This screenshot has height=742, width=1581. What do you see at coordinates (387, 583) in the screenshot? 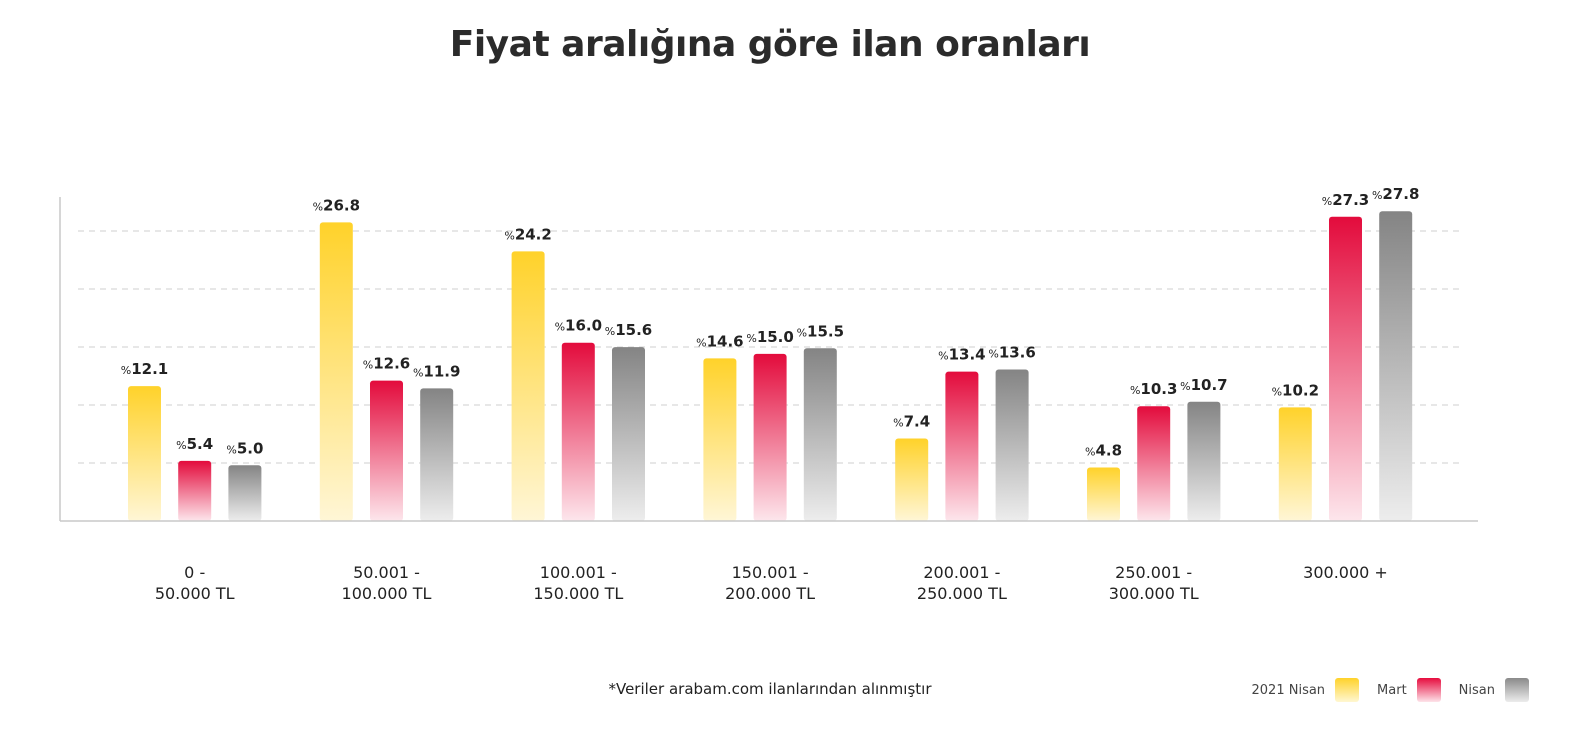
I see `category-label: 50.001 -100.000 TL` at bounding box center [387, 583].